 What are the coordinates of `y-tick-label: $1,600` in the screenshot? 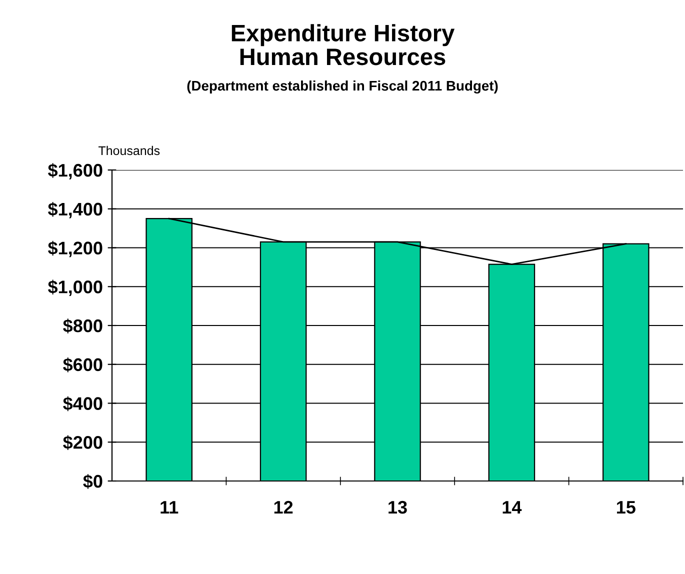 It's located at (75, 171).